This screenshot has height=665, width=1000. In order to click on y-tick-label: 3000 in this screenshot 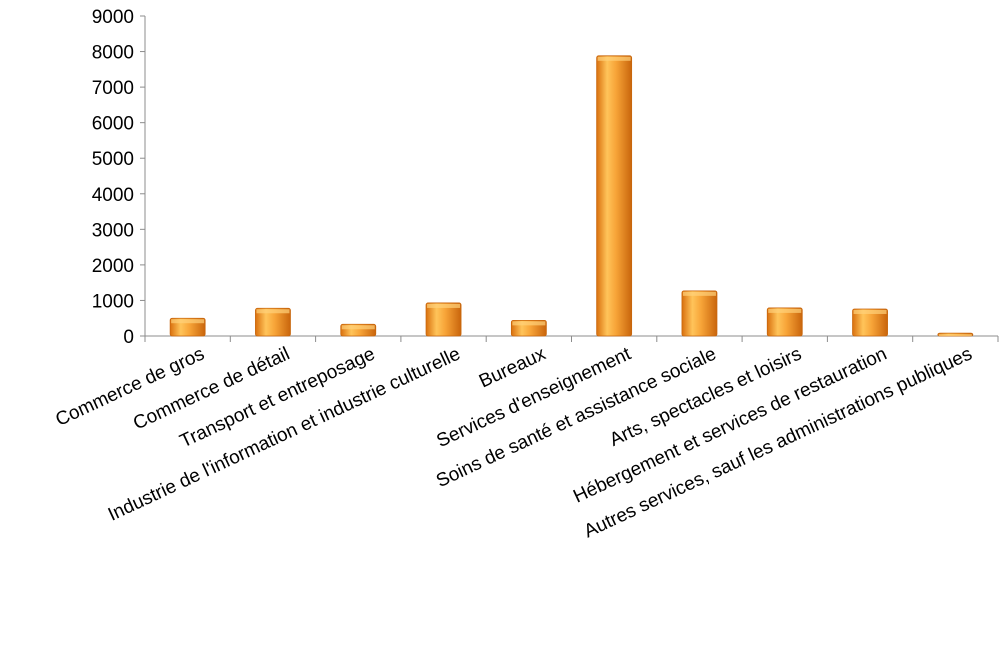, I will do `click(113, 230)`.